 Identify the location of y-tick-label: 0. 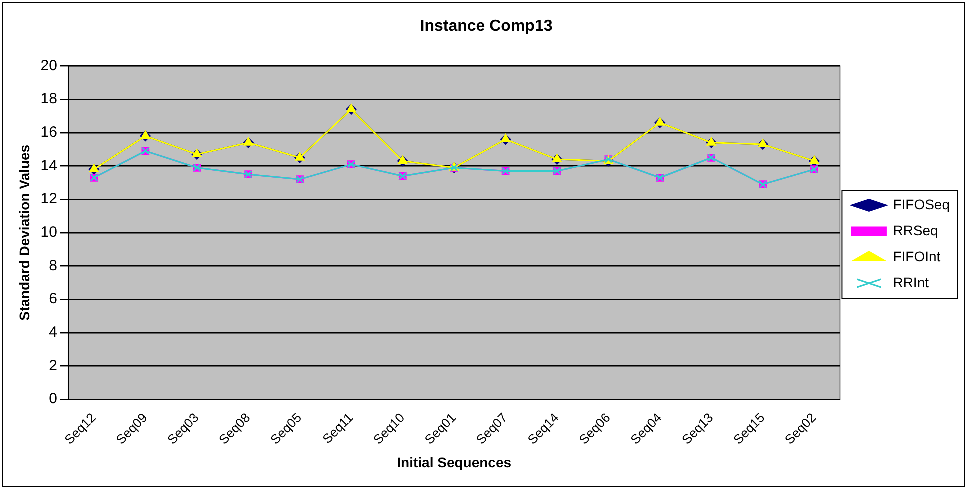
(53, 399).